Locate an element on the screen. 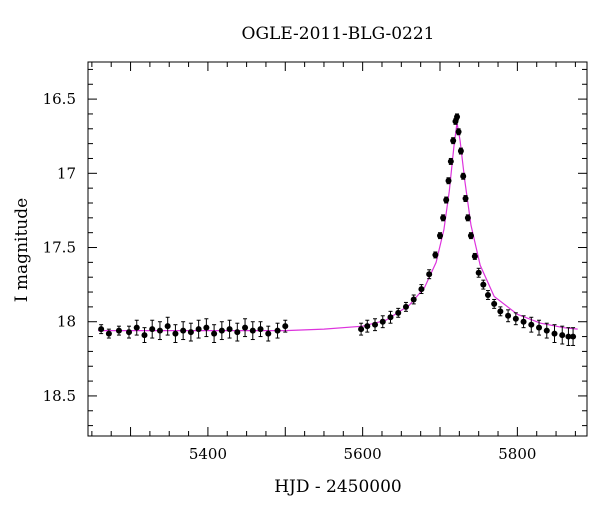 Image resolution: width=600 pixels, height=512 pixels. x-tick-label: 5400 is located at coordinates (208, 454).